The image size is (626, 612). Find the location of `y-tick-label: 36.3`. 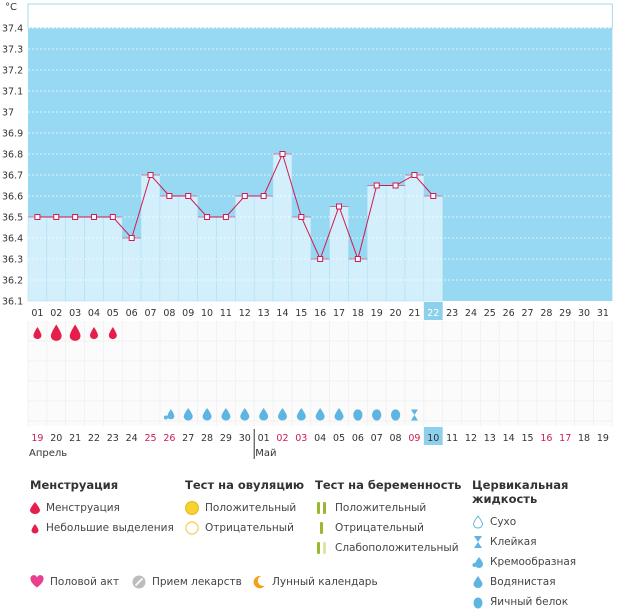

y-tick-label: 36.3 is located at coordinates (12, 260).